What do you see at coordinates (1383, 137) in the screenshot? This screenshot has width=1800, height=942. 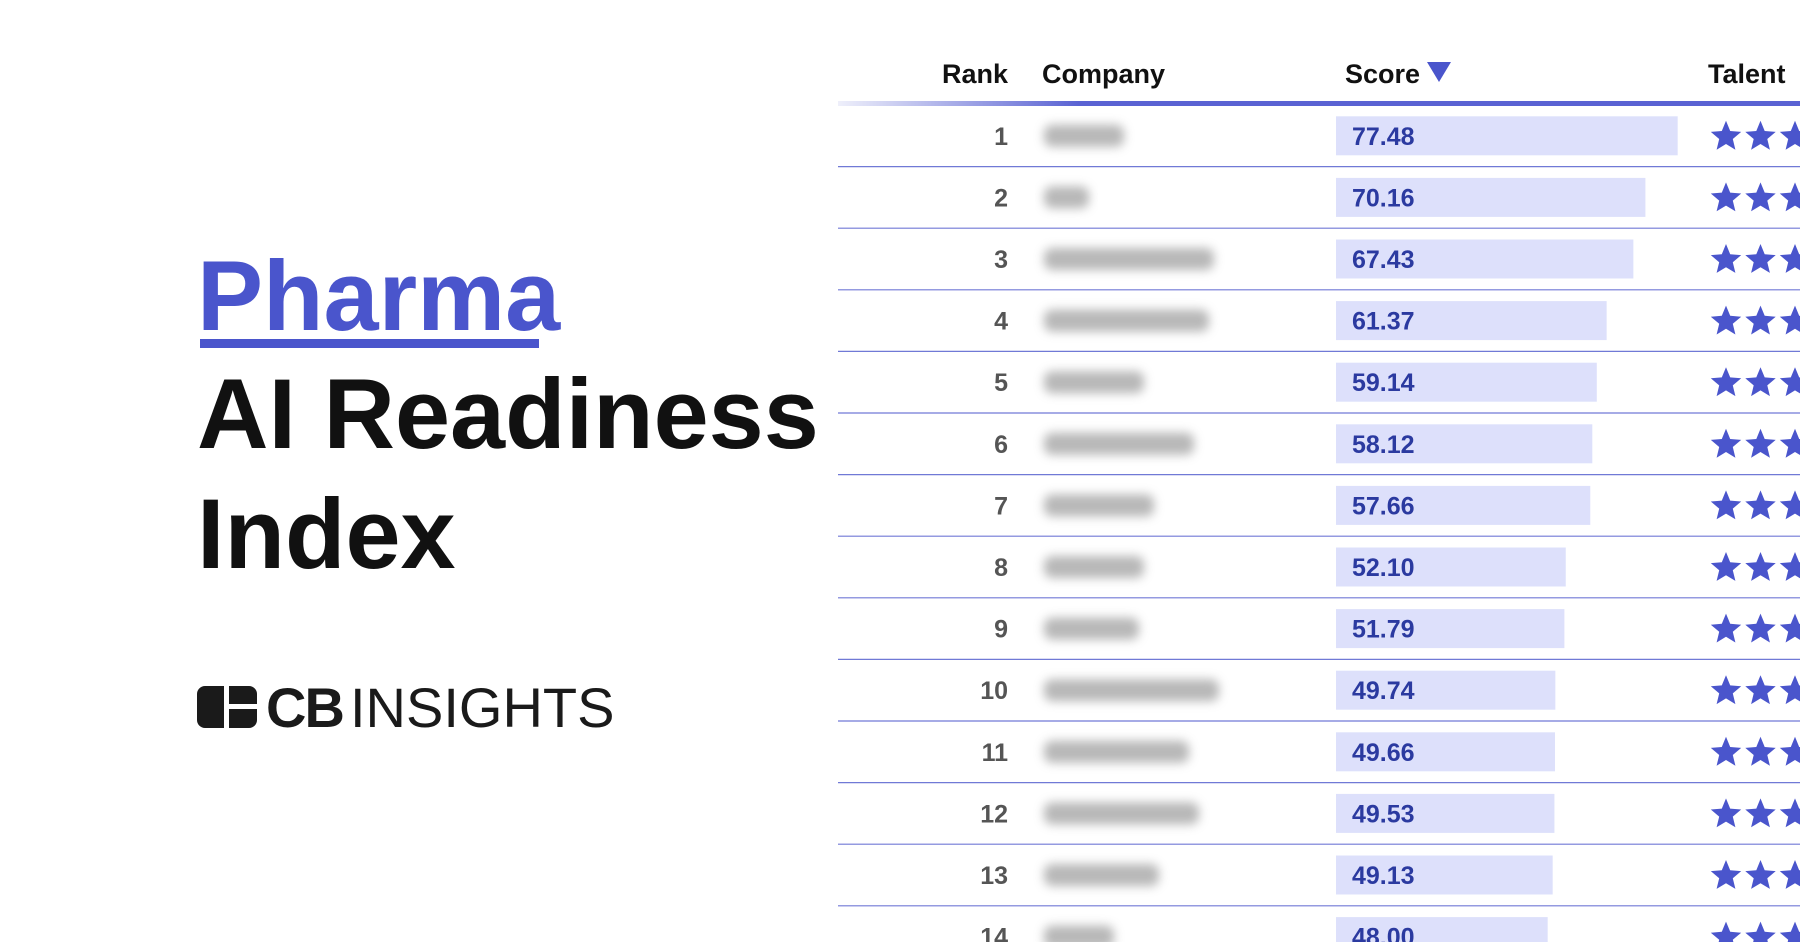 I see `score: 77.48` at bounding box center [1383, 137].